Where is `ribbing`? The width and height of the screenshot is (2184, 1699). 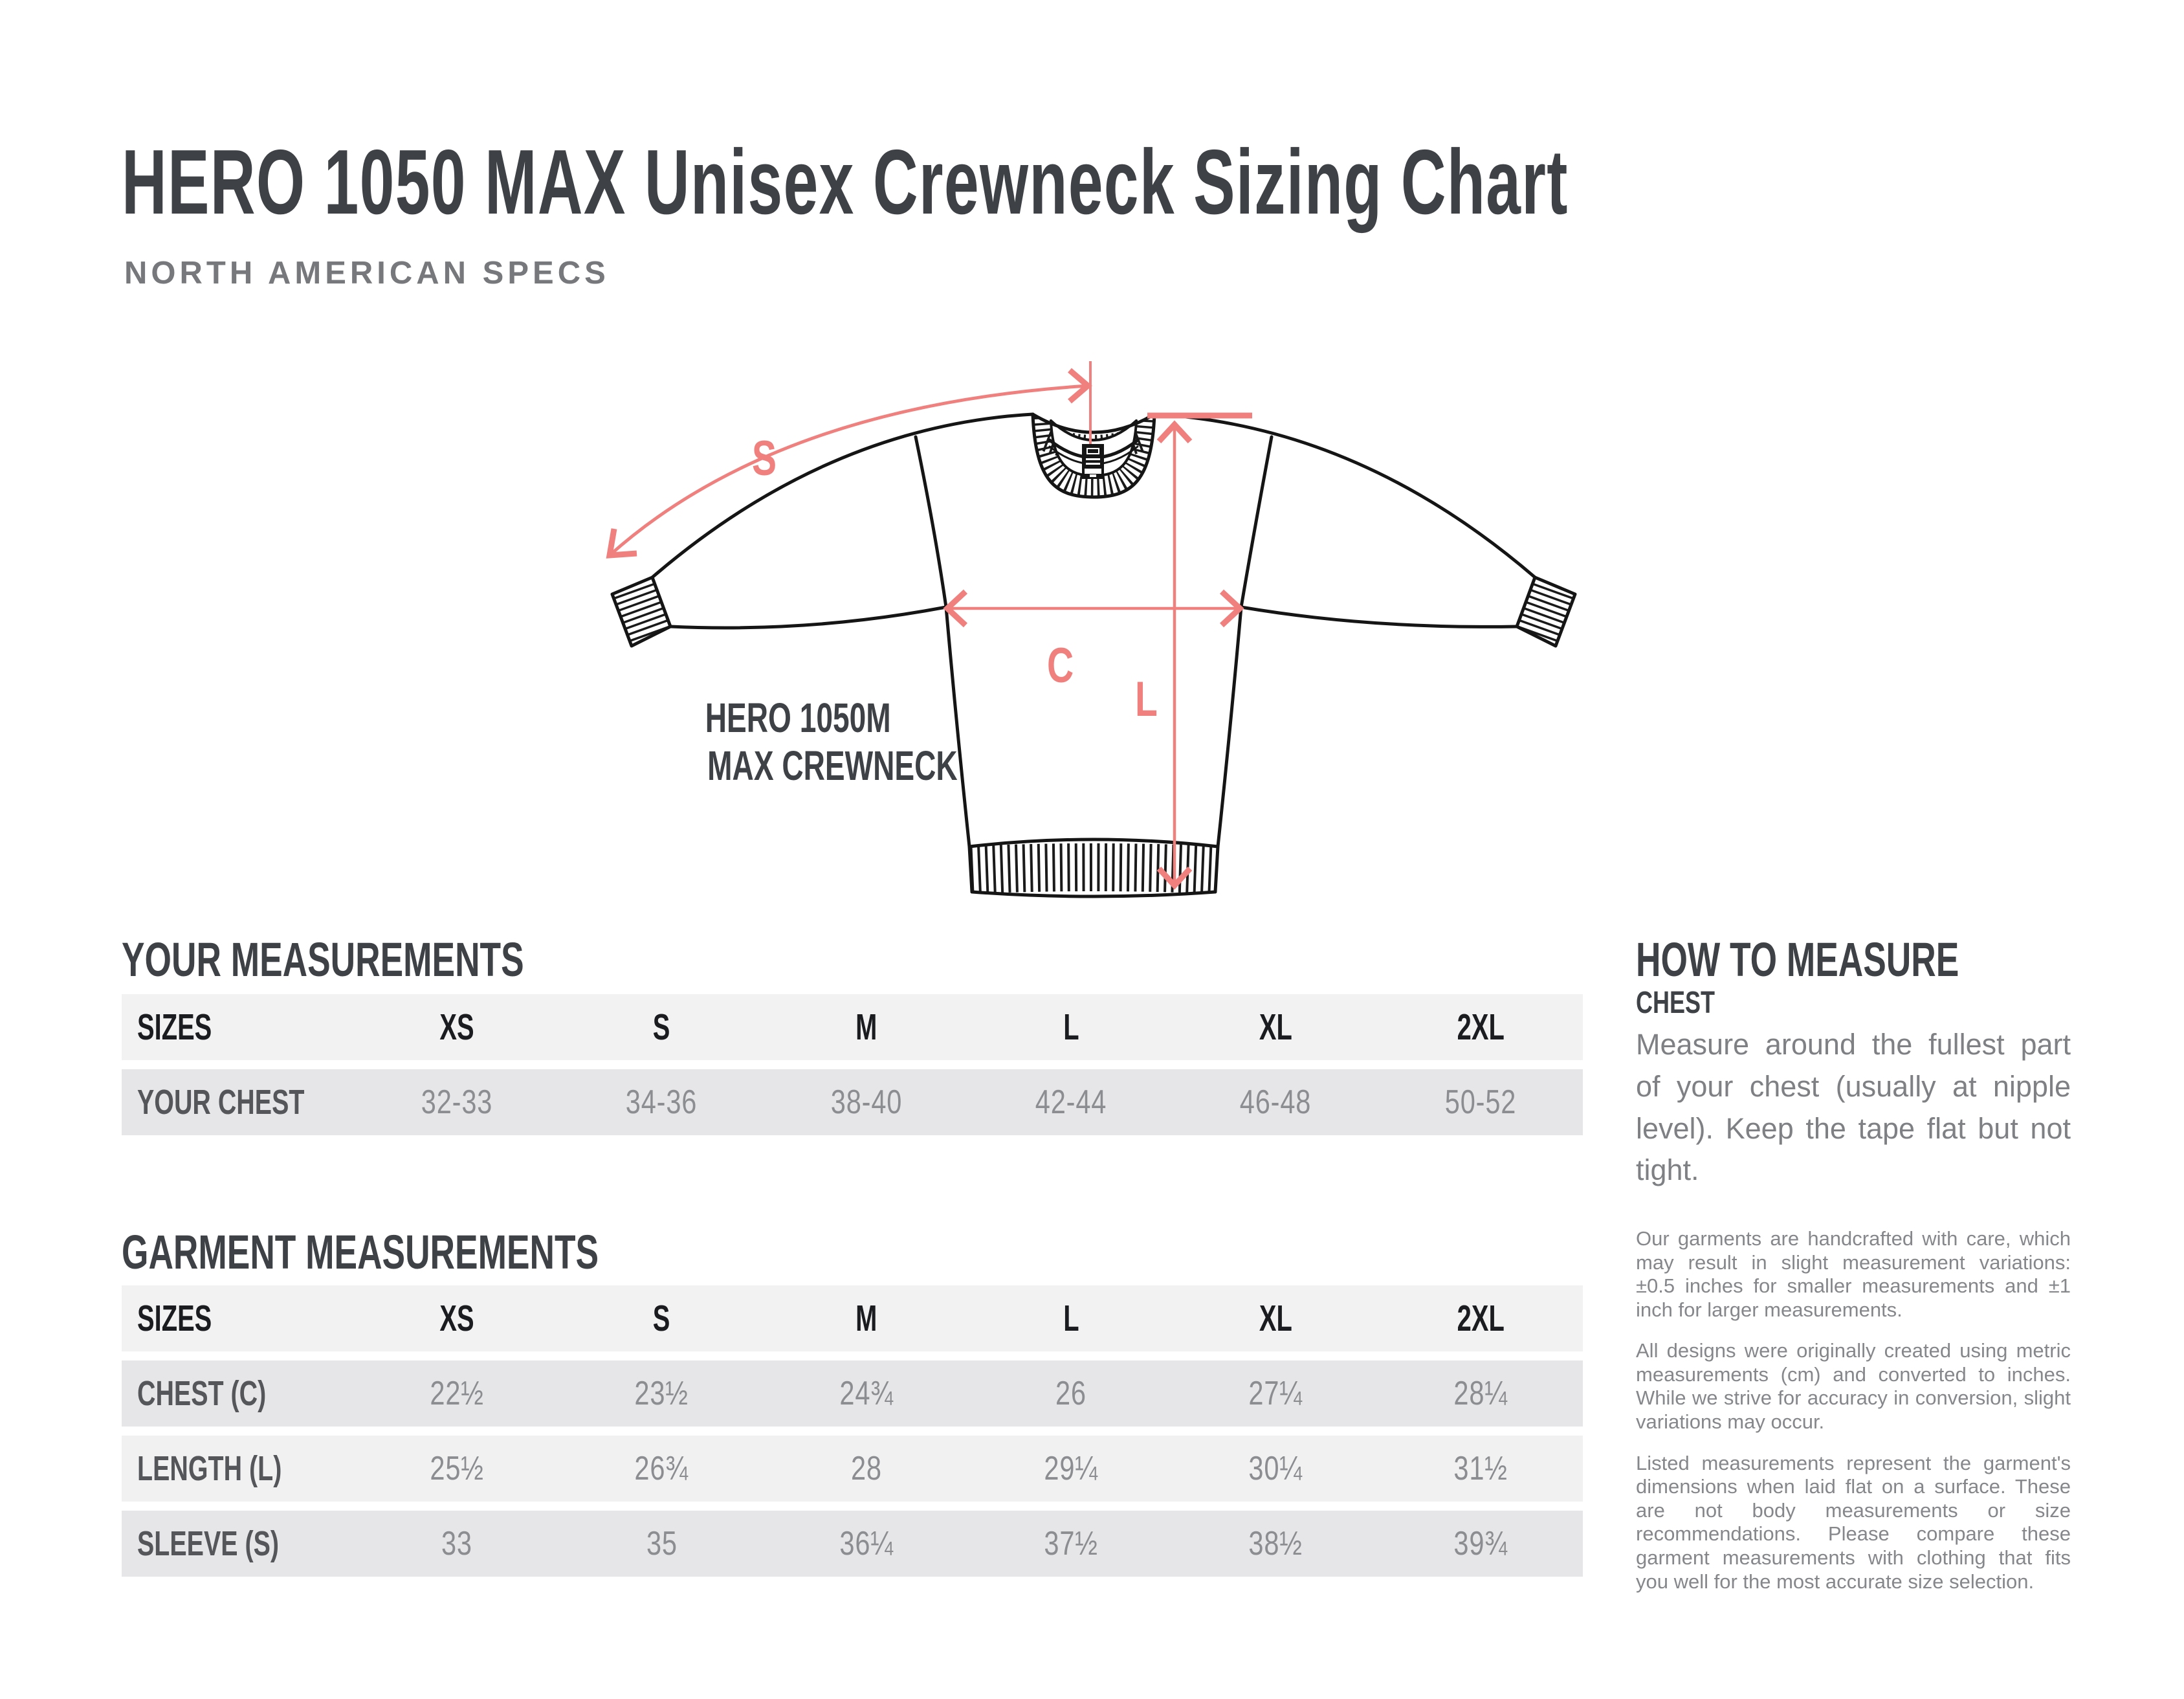
ribbing is located at coordinates (1093, 655).